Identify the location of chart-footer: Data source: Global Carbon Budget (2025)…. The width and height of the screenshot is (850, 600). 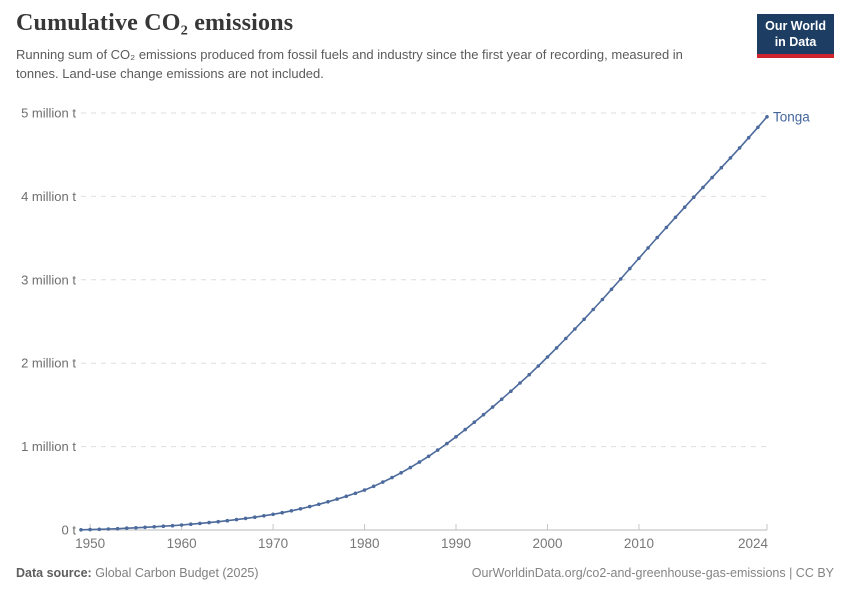
(425, 573).